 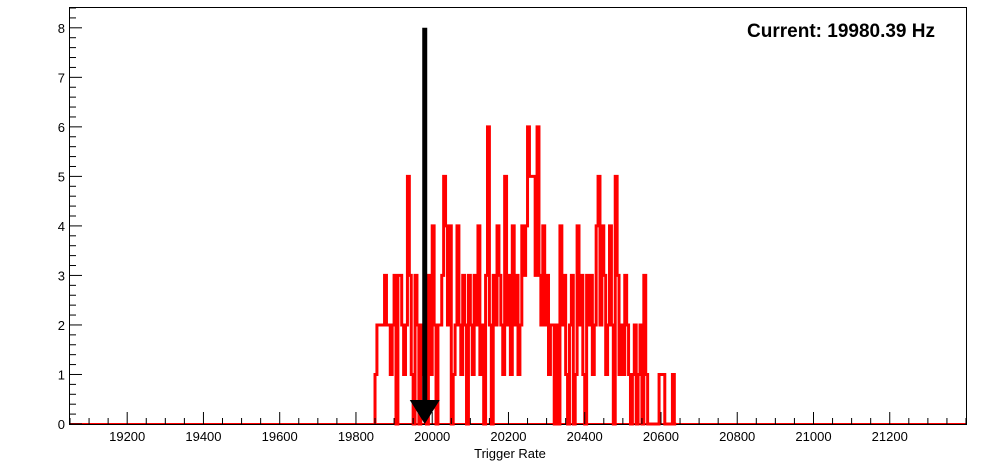 I want to click on y-tick-label: 4, so click(x=61, y=226).